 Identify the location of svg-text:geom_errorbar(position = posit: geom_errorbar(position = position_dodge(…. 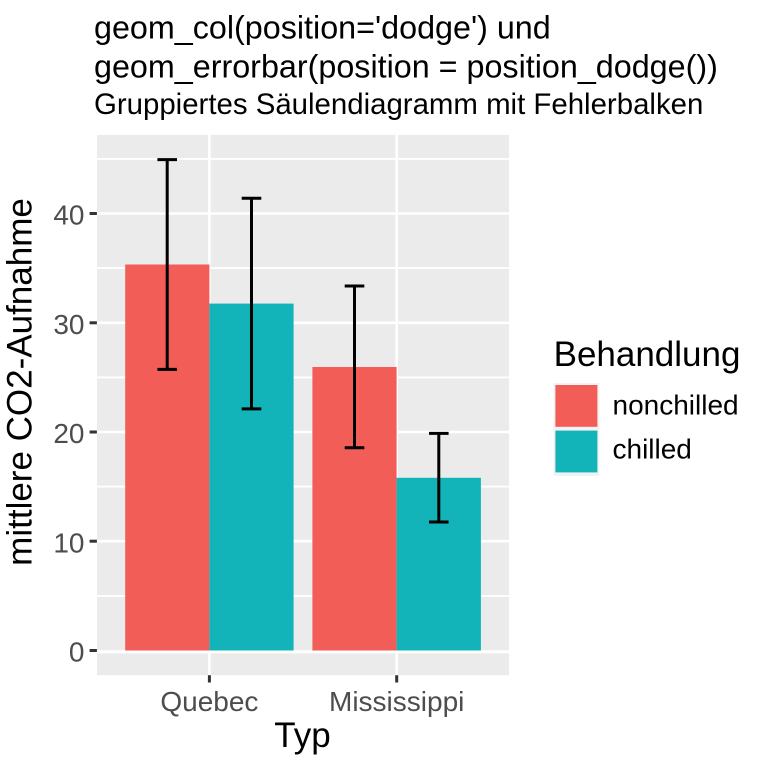
(406, 66).